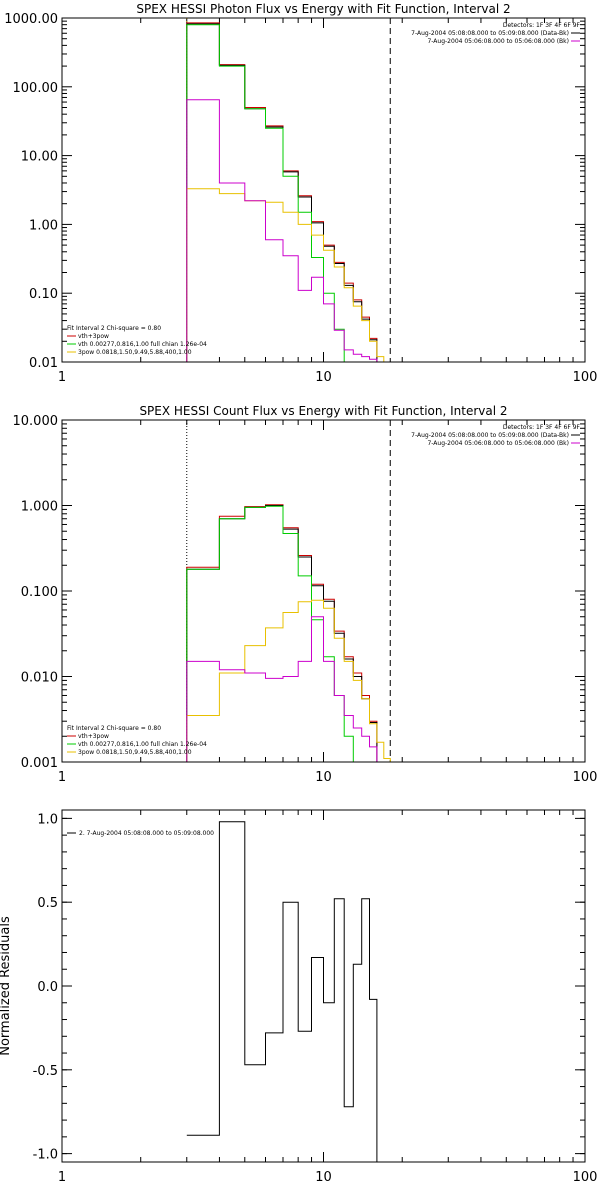 The width and height of the screenshot is (600, 1200). Describe the element at coordinates (6, 986) in the screenshot. I see `y-axis-label: Normalized Residuals` at that location.